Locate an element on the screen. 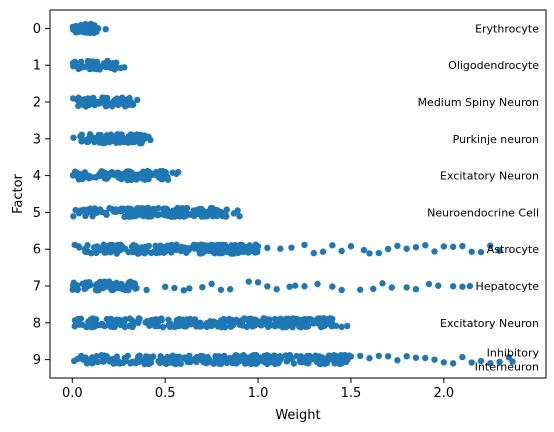 The image size is (554, 432). factor-annotation: Hepatocyte is located at coordinates (508, 286).